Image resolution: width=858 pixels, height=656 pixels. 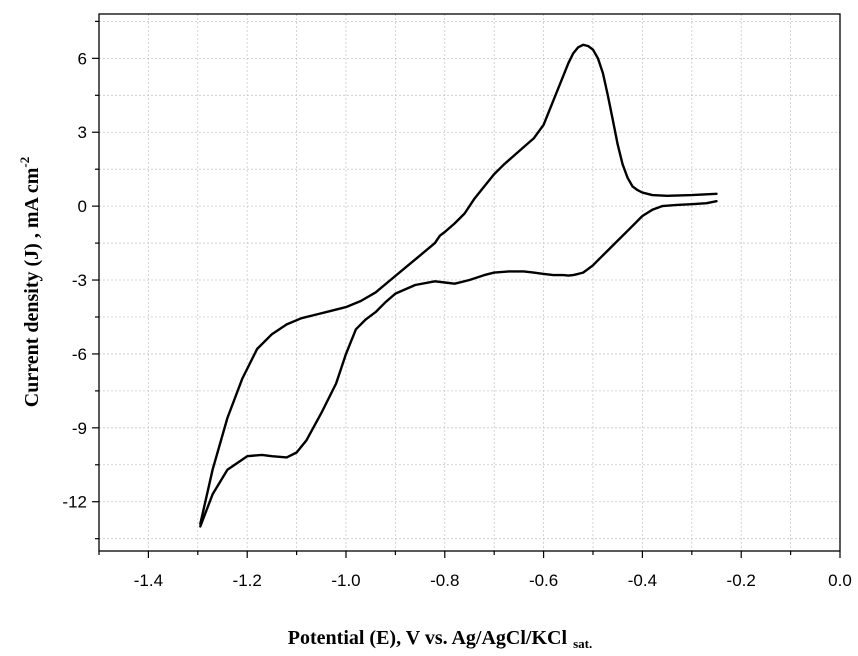 What do you see at coordinates (840, 580) in the screenshot?
I see `x-tick-label: 0.0` at bounding box center [840, 580].